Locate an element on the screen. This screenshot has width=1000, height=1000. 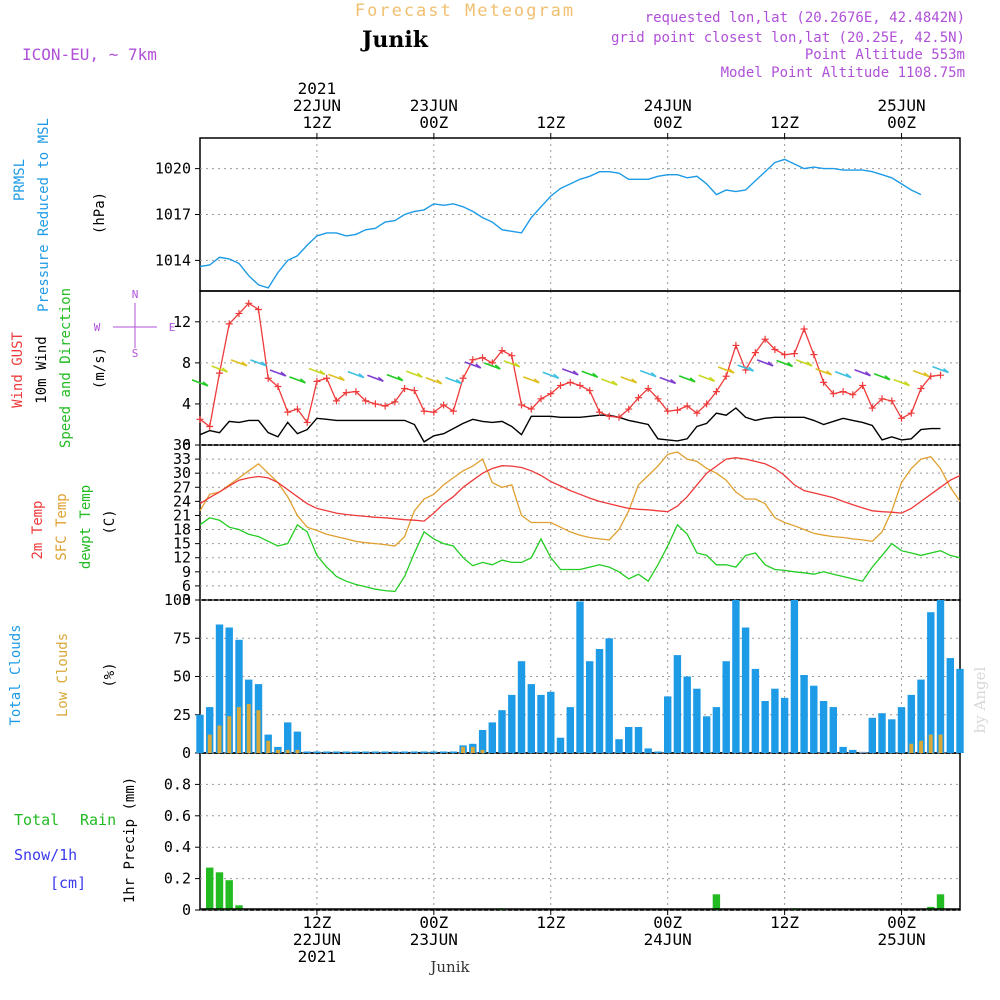
bottom-time-label: 23JUN is located at coordinates (434, 939).